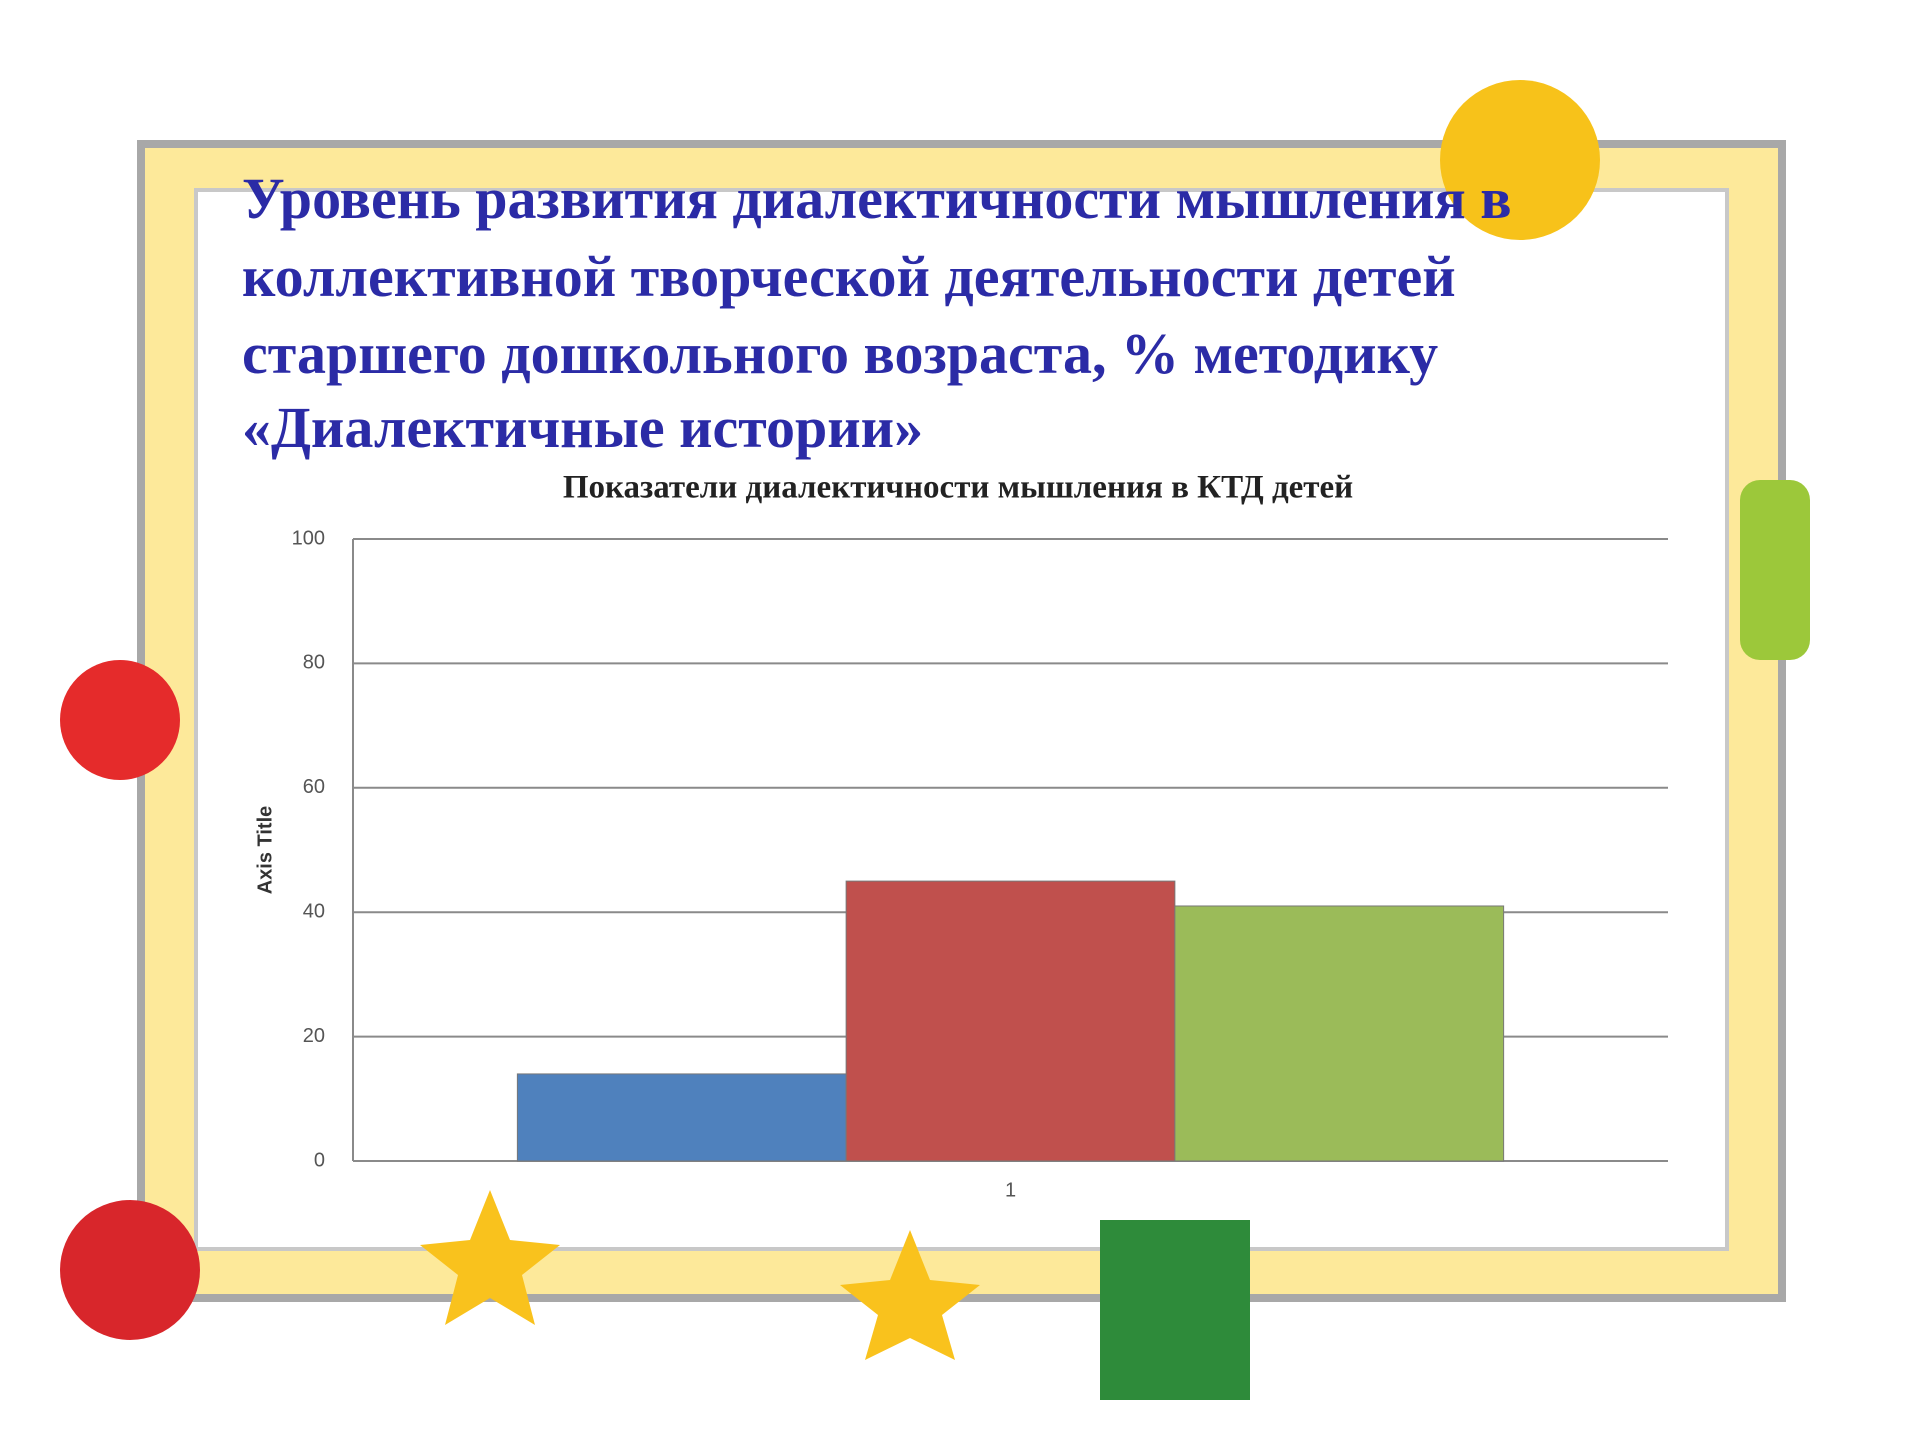 The image size is (1920, 1440). Describe the element at coordinates (1775, 570) in the screenshot. I see `cup-decoration` at that location.